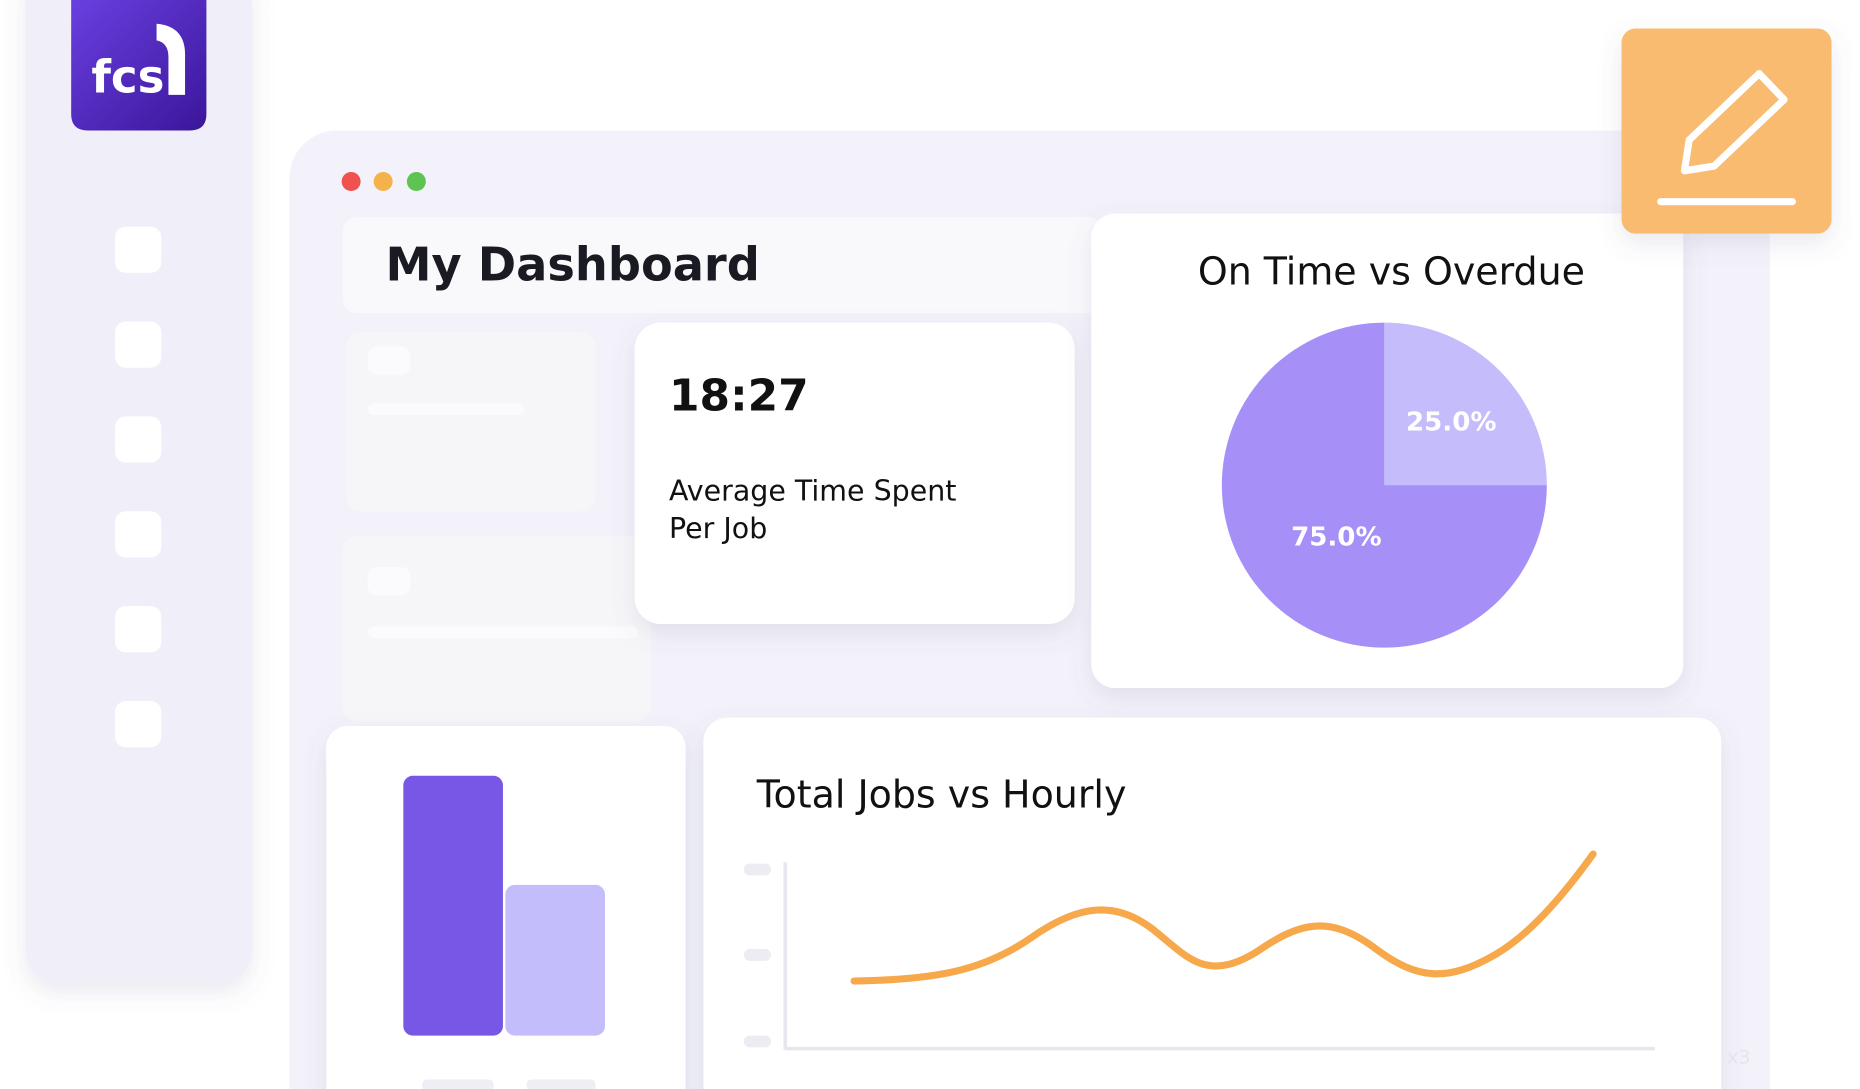 The width and height of the screenshot is (1860, 1089). I want to click on logo-mark, so click(171, 59).